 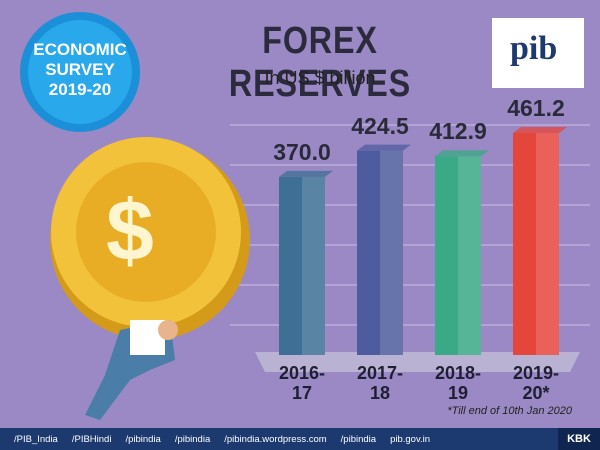 What do you see at coordinates (130, 231) in the screenshot?
I see `coin-symbol: $` at bounding box center [130, 231].